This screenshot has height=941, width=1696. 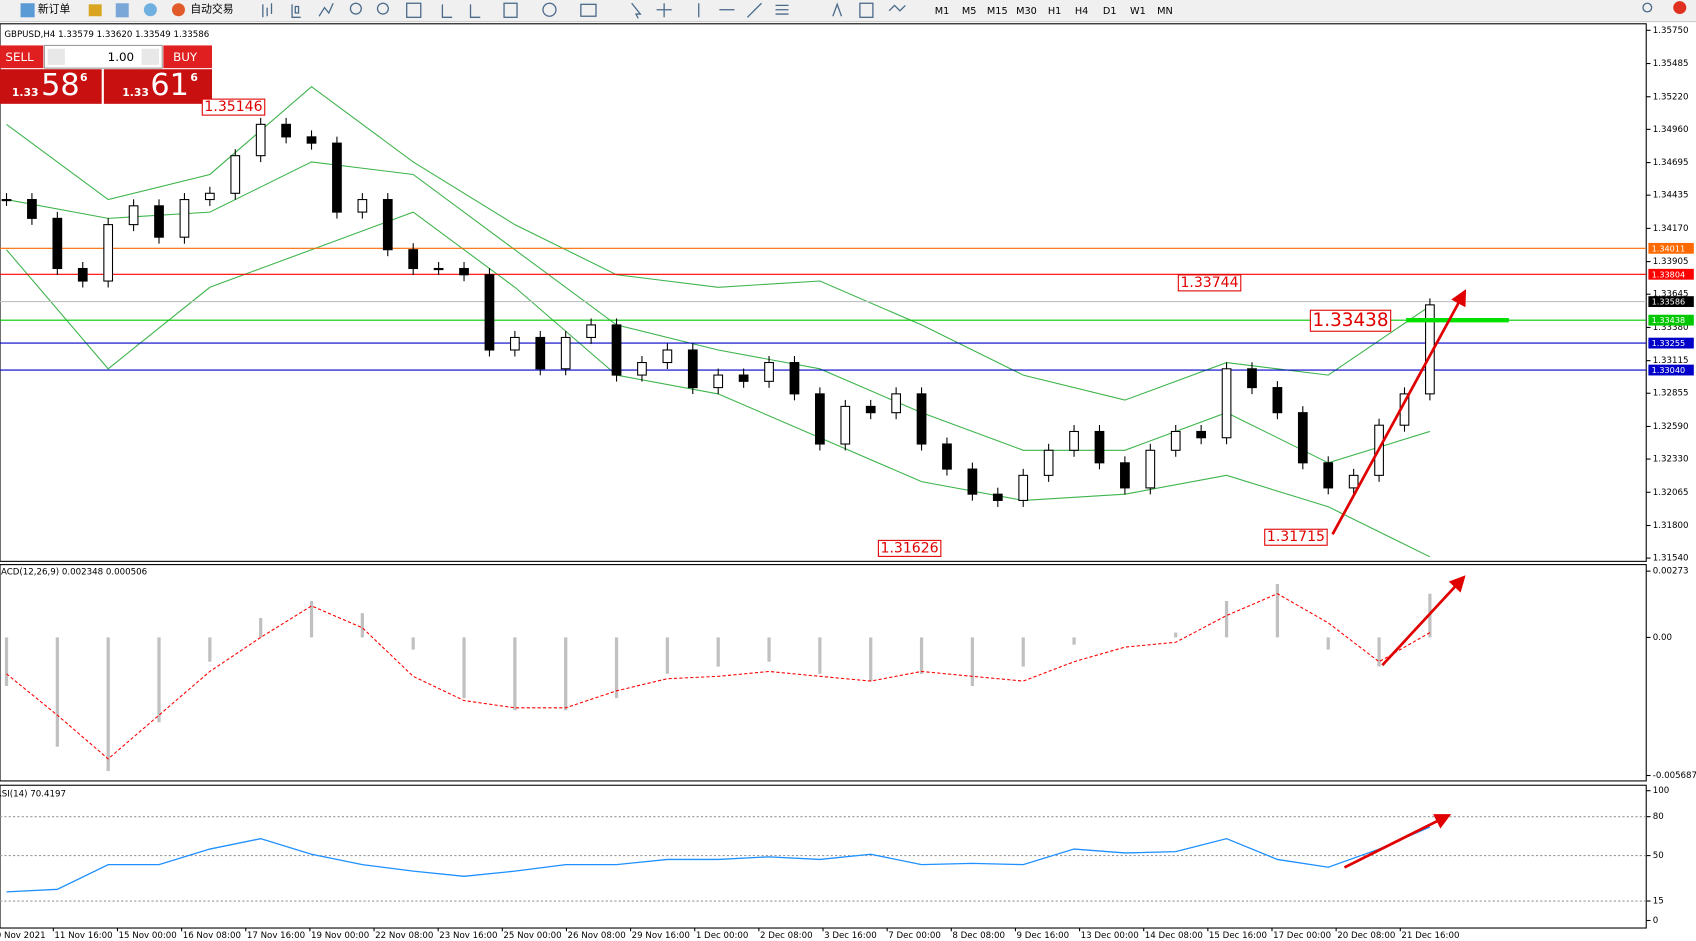 I want to click on timeframe-button: H4, so click(x=1081, y=11).